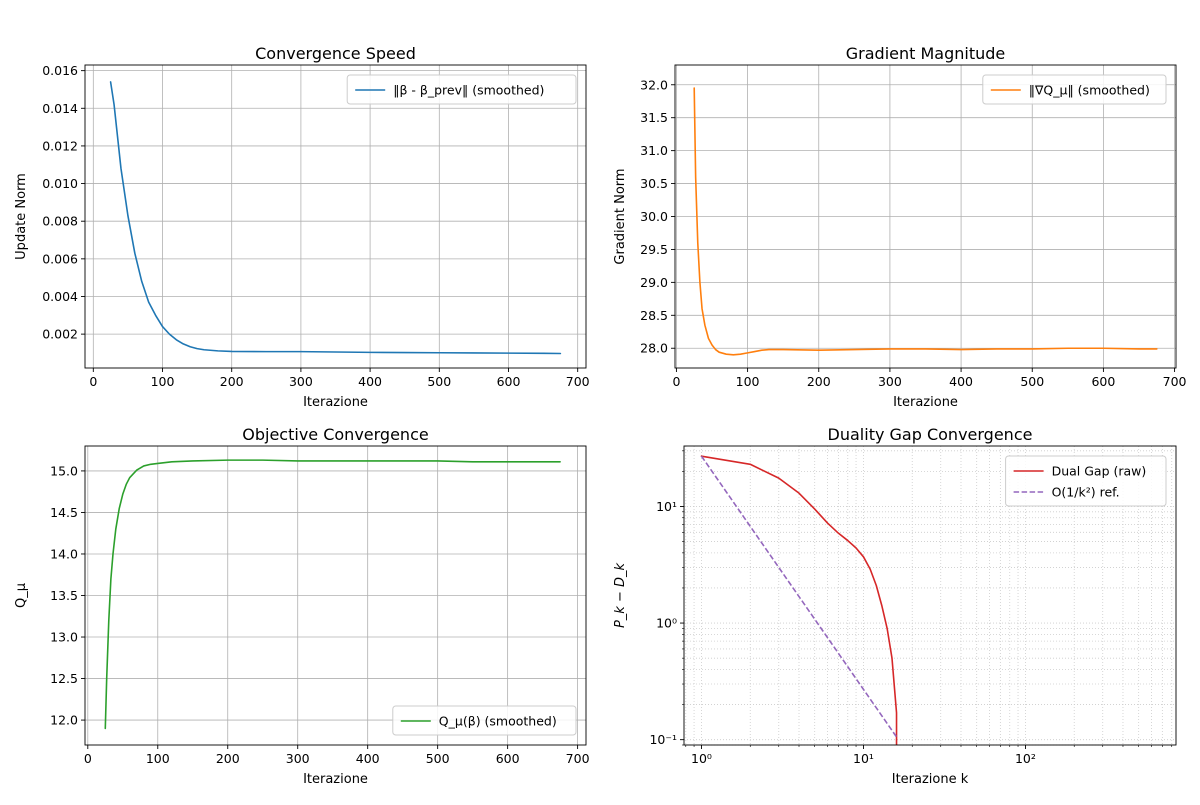 The width and height of the screenshot is (1200, 805). I want to click on y-axis-label: Q_μ, so click(21, 595).